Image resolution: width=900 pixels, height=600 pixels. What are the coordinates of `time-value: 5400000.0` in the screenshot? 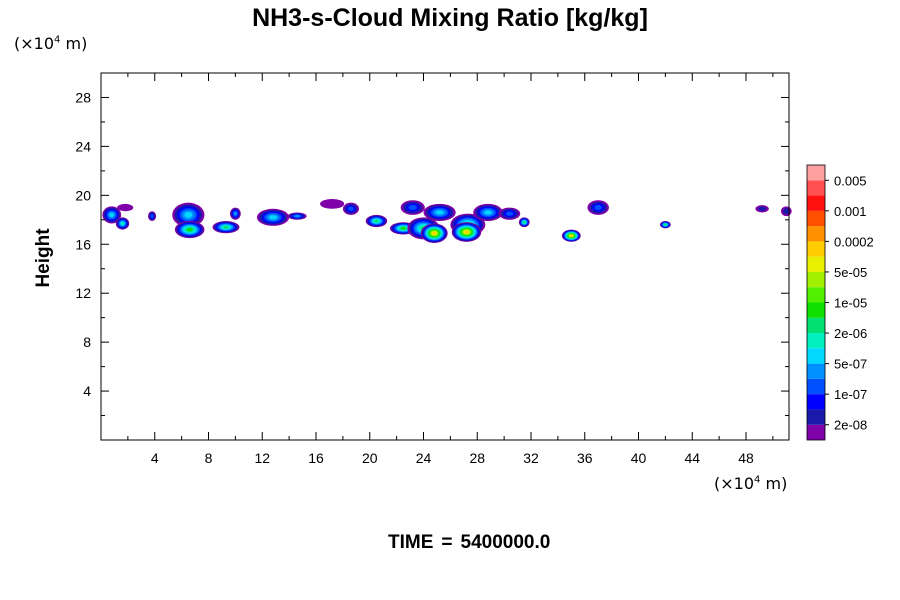 It's located at (505, 542).